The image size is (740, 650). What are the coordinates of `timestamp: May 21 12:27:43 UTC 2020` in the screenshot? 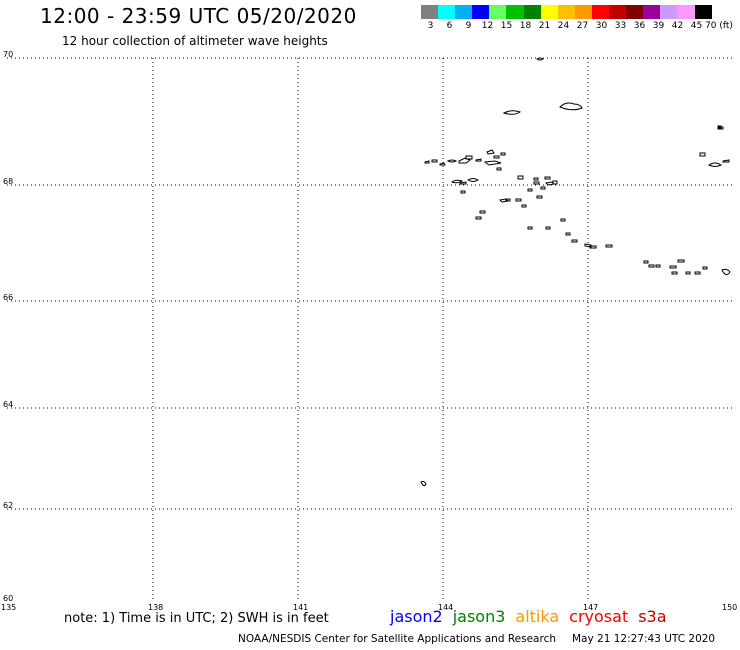 It's located at (644, 639).